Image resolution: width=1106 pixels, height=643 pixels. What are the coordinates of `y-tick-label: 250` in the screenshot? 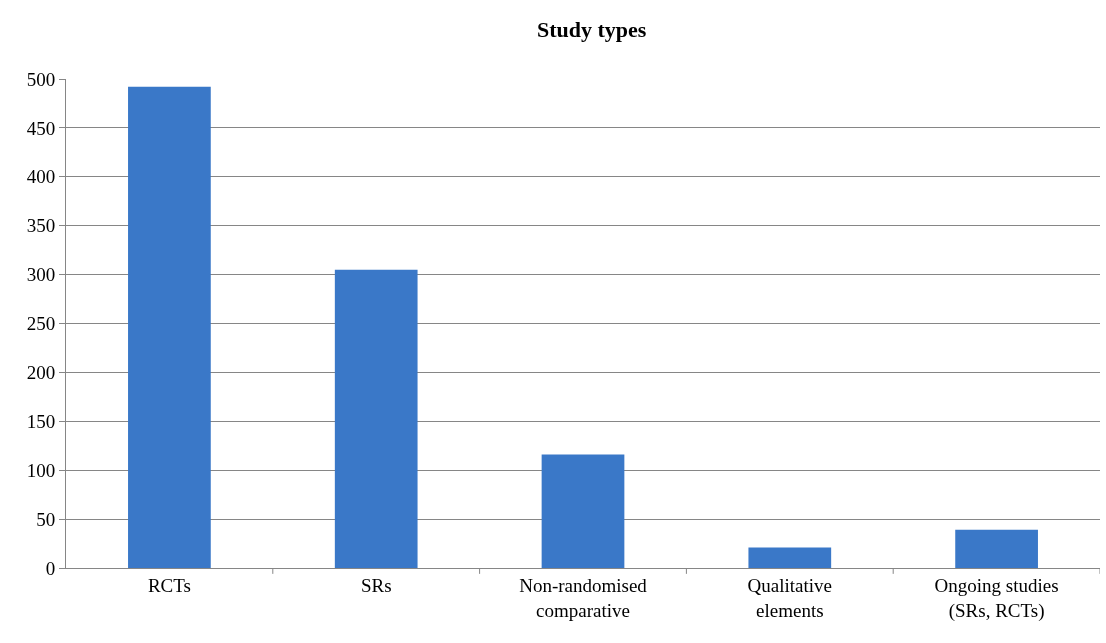 It's located at (41, 324).